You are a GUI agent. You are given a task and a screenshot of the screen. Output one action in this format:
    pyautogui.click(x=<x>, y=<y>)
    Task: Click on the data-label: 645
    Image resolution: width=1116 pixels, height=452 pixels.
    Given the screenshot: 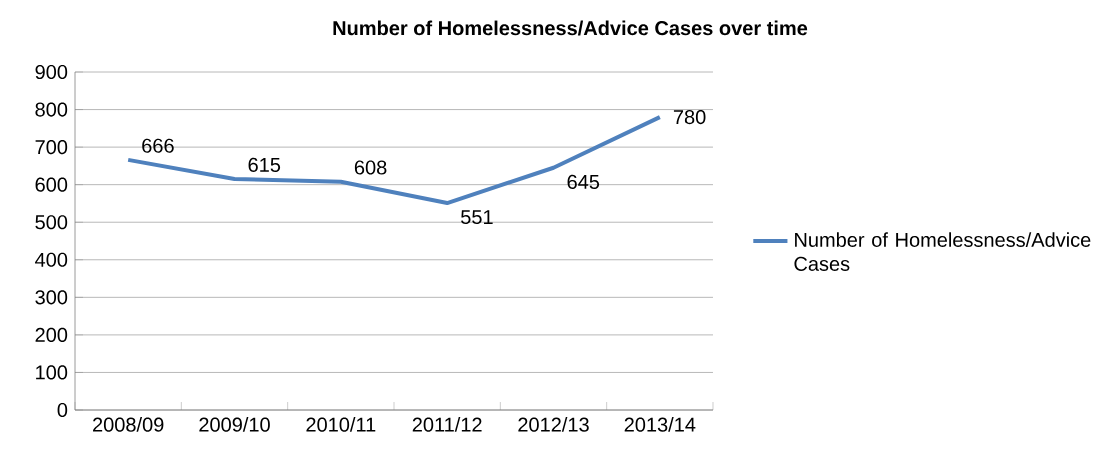 What is the action you would take?
    pyautogui.click(x=583, y=181)
    